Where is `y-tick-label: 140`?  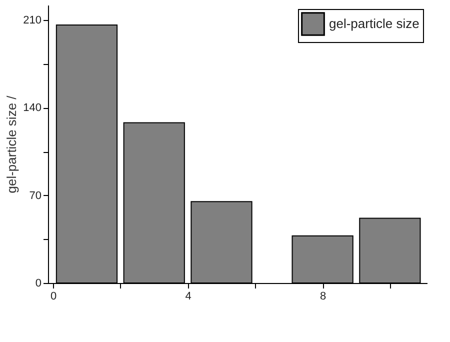
y-tick-label: 140 is located at coordinates (32, 108).